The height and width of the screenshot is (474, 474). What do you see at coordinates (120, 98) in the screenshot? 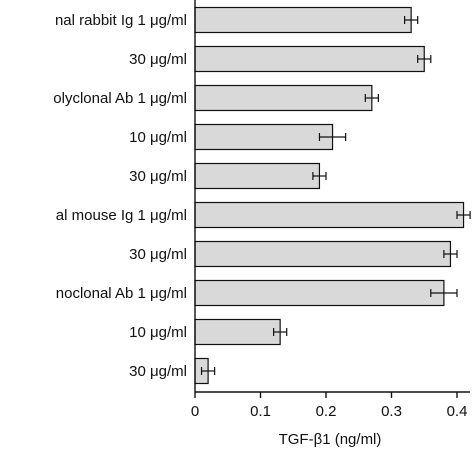
I see `category-label: olyclonal Ab 1 μg/ml` at bounding box center [120, 98].